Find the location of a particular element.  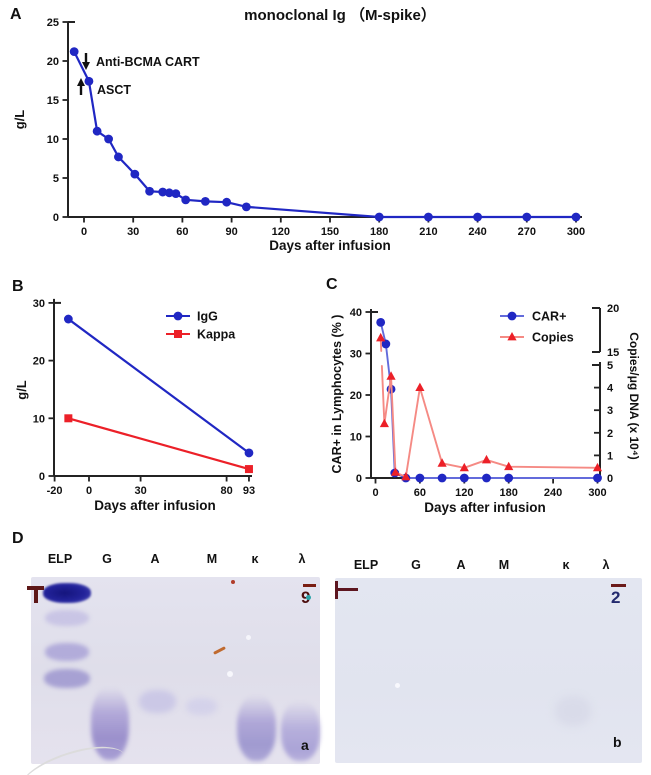

gel-a-teal-dot is located at coordinates (308, 597).